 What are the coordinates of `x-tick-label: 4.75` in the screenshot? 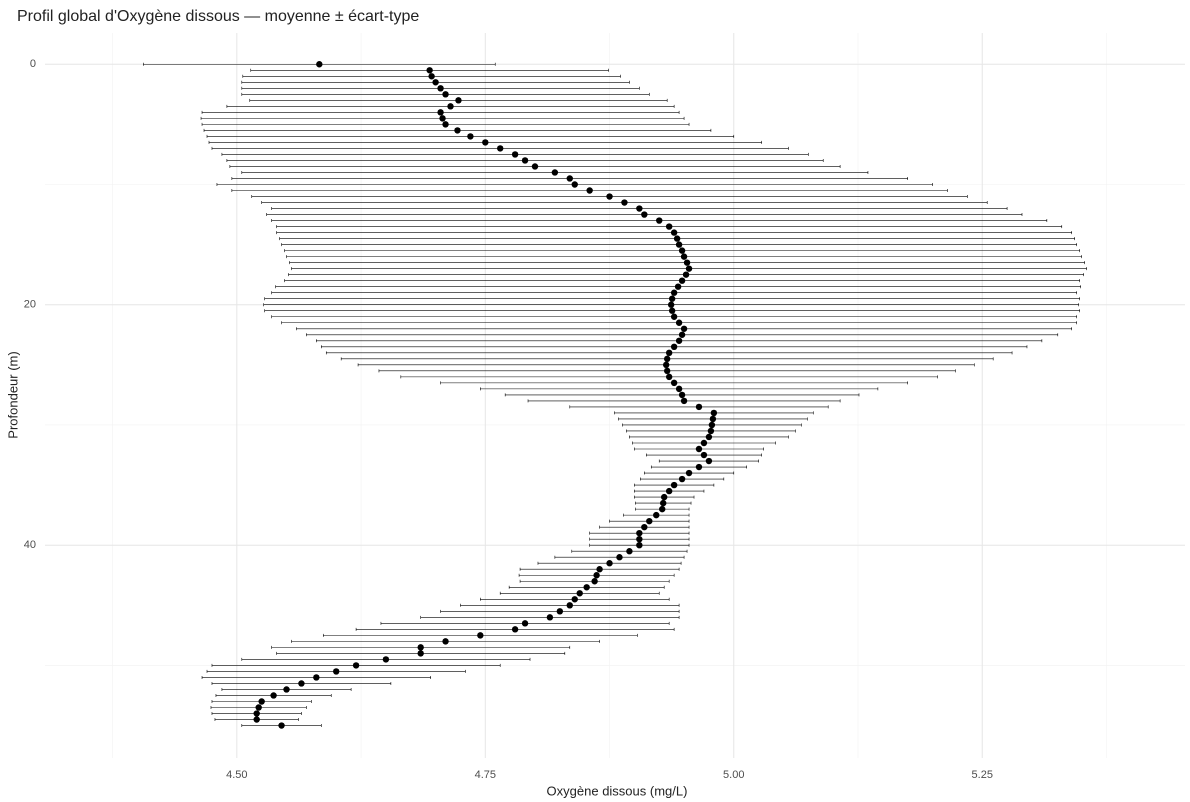 It's located at (485, 775).